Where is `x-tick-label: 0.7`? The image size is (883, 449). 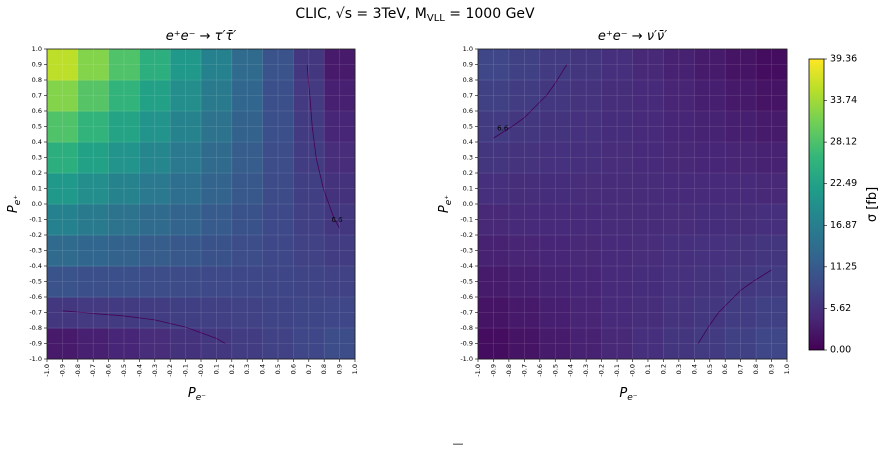 x-tick-label: 0.7 is located at coordinates (741, 369).